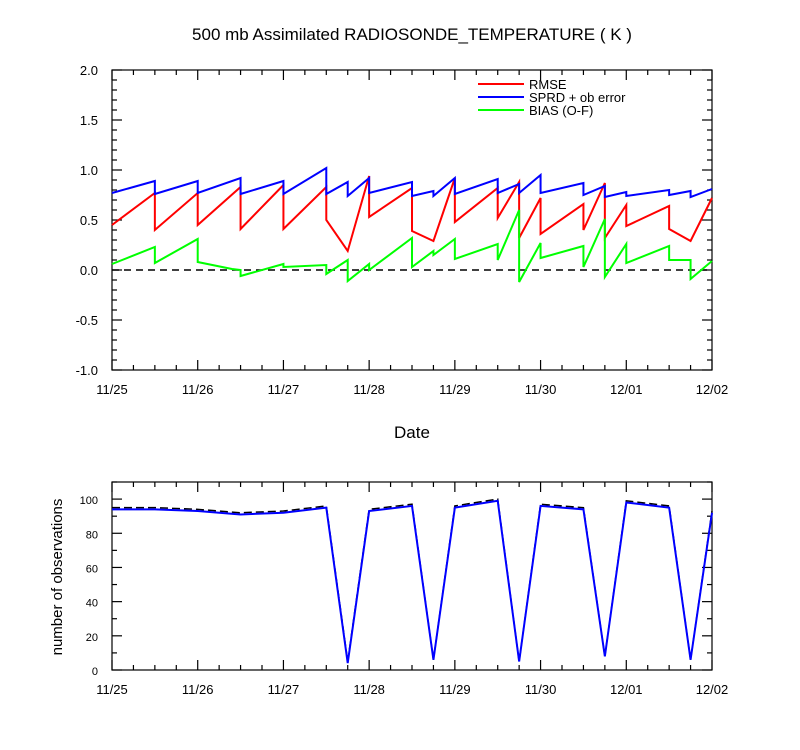 The width and height of the screenshot is (800, 750). I want to click on legend-label-1: RMSE, so click(548, 84).